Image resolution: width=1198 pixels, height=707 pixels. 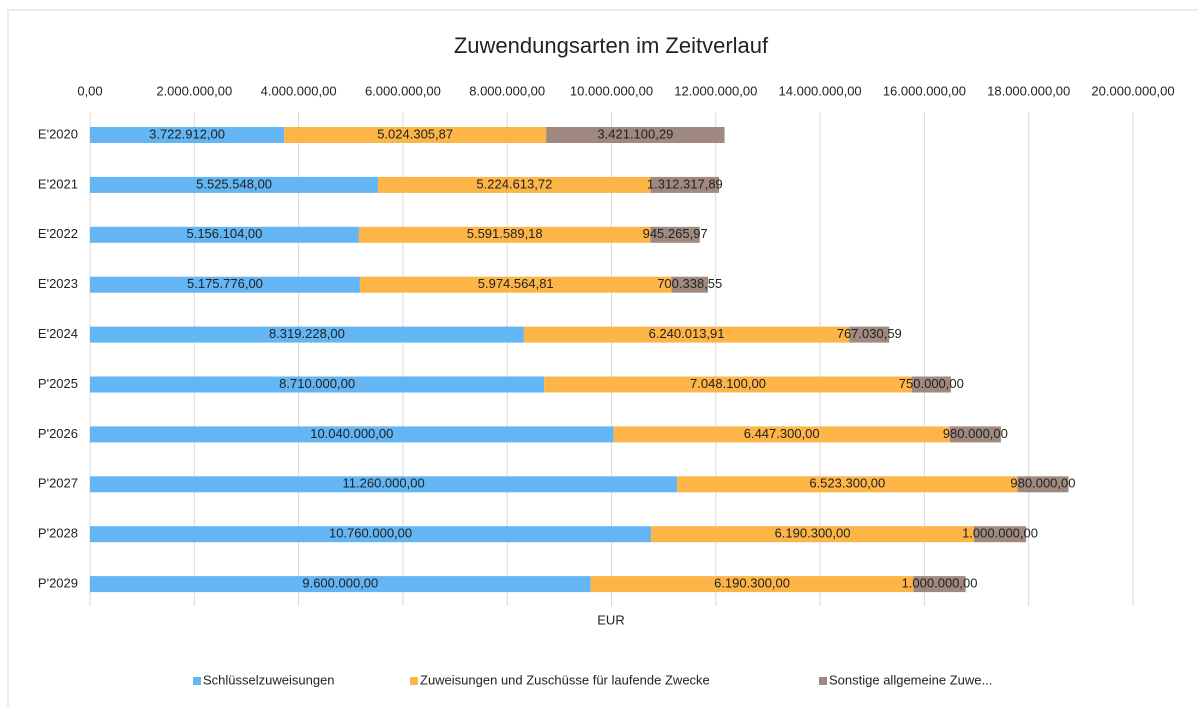 I want to click on data-label: 7.048.100,00, so click(x=728, y=383).